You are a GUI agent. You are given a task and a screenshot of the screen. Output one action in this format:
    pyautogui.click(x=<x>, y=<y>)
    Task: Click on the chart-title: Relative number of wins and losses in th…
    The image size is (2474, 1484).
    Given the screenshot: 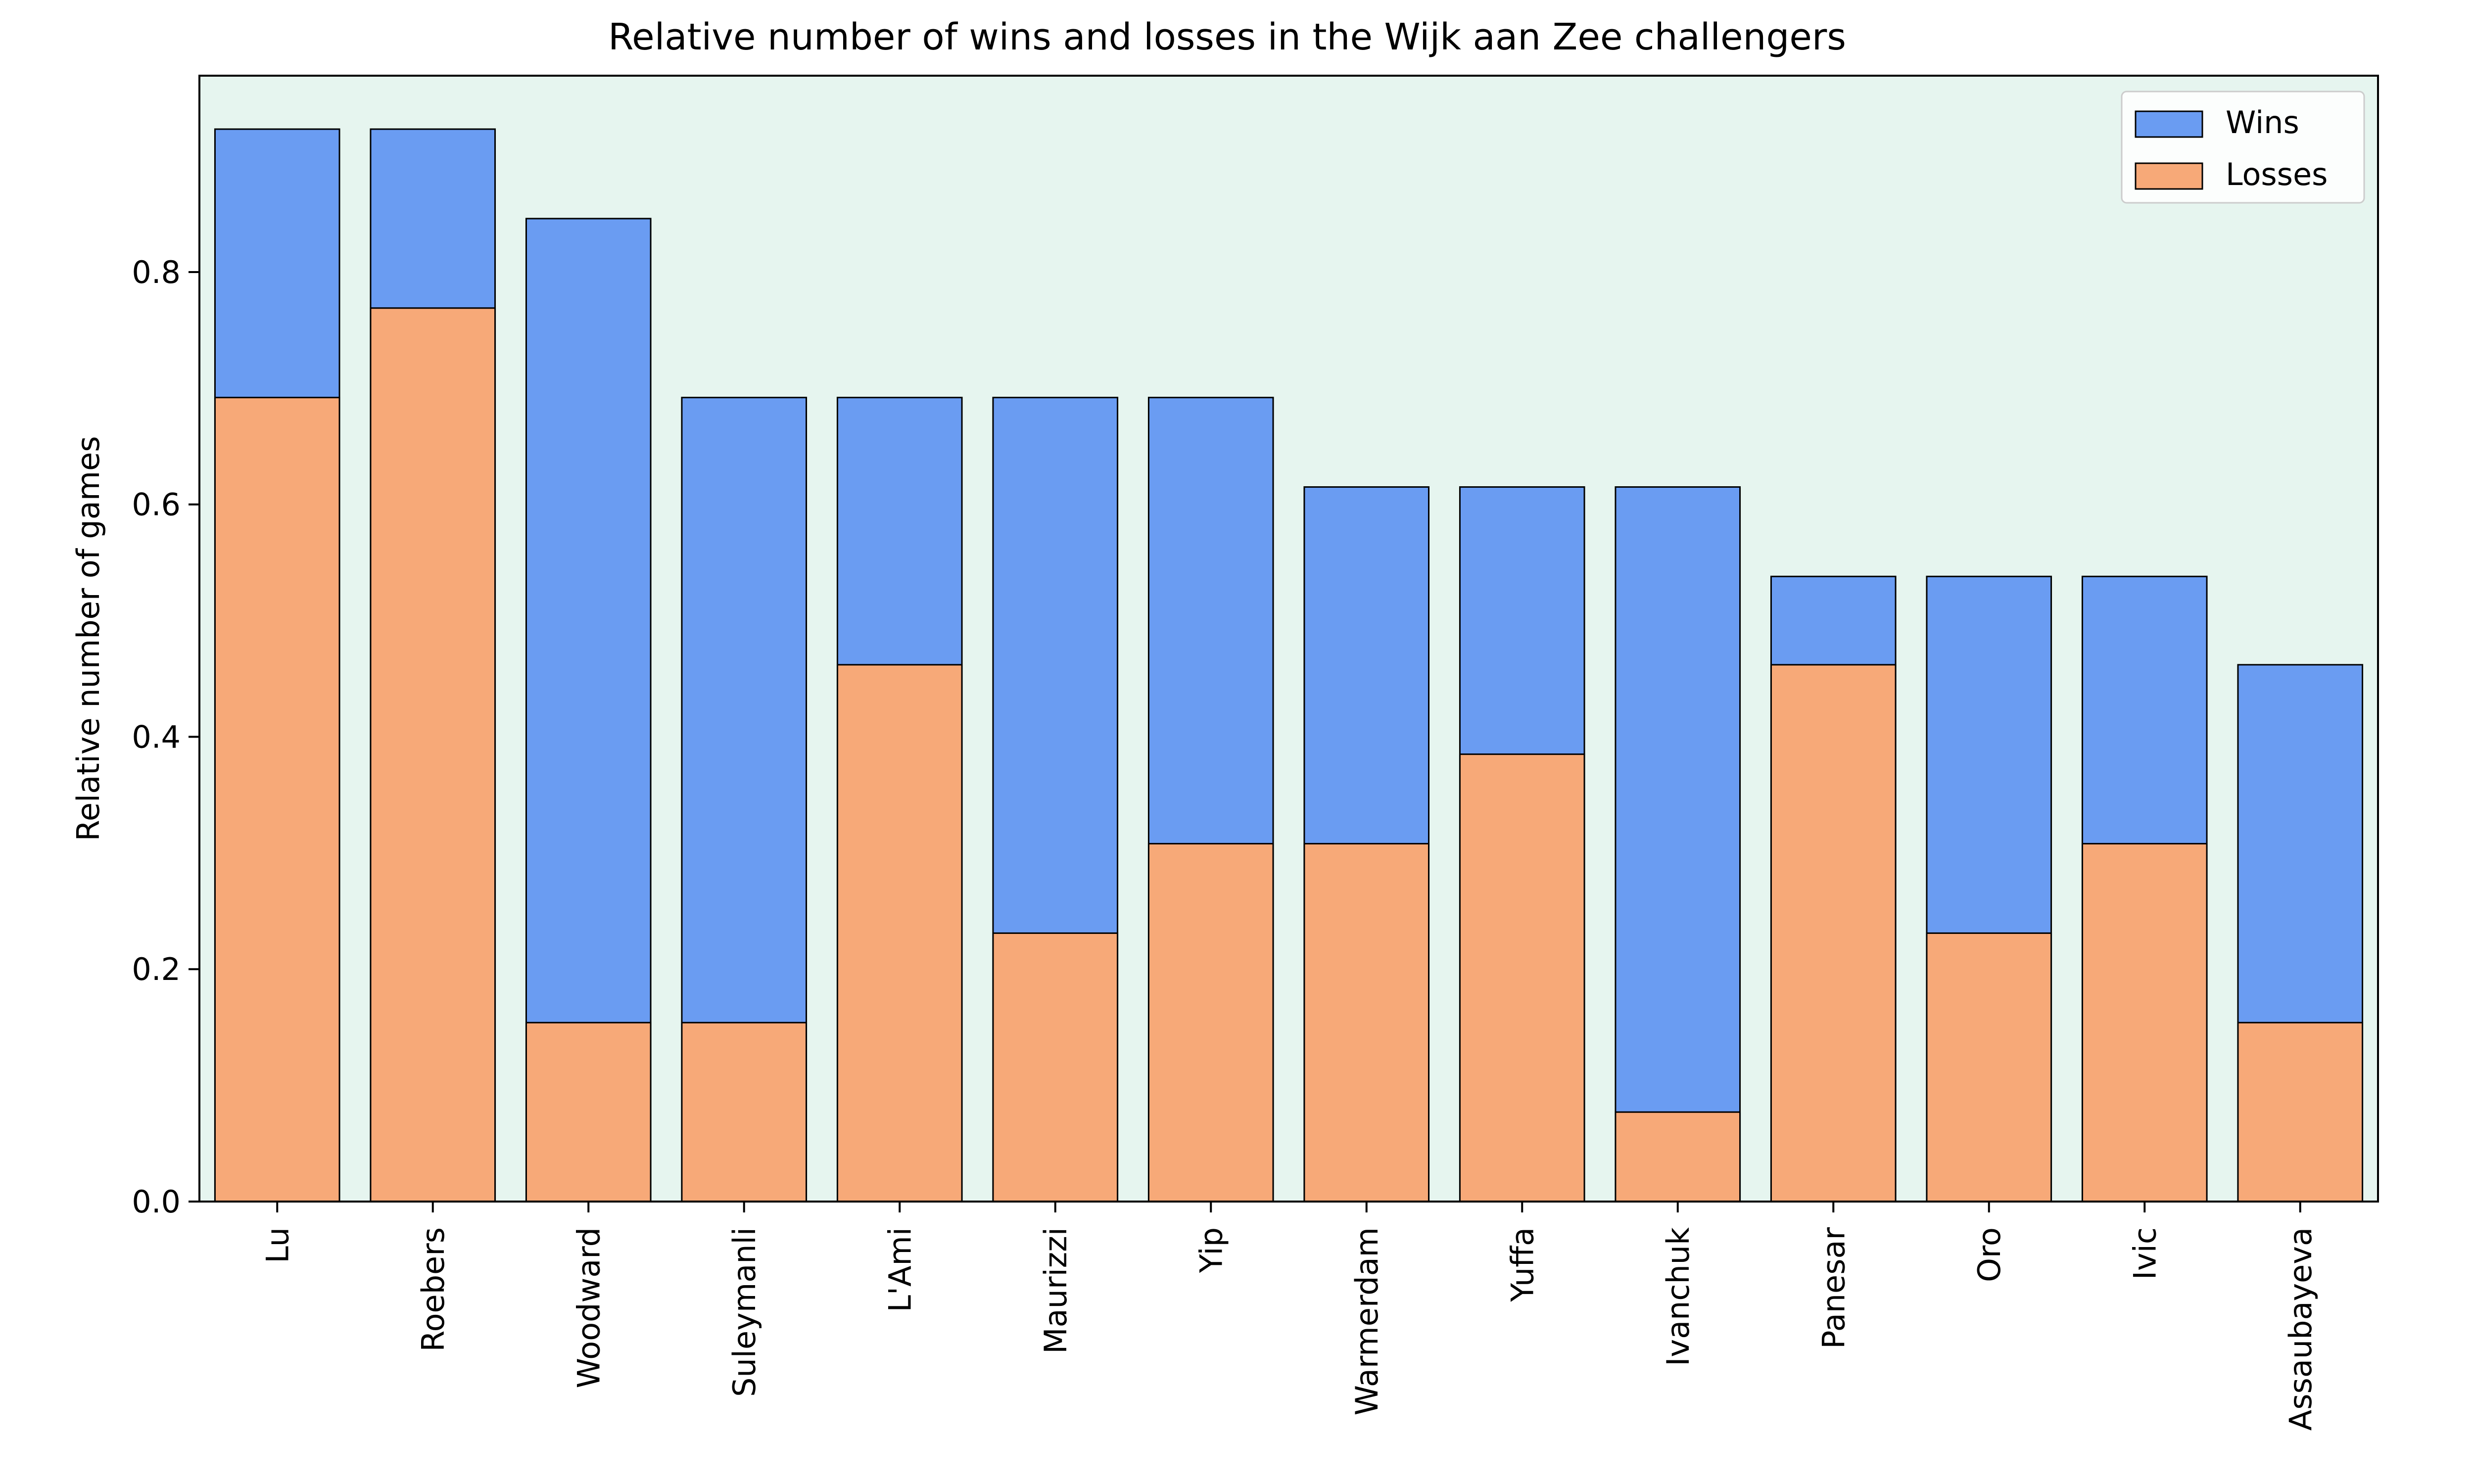 What is the action you would take?
    pyautogui.click(x=1227, y=37)
    